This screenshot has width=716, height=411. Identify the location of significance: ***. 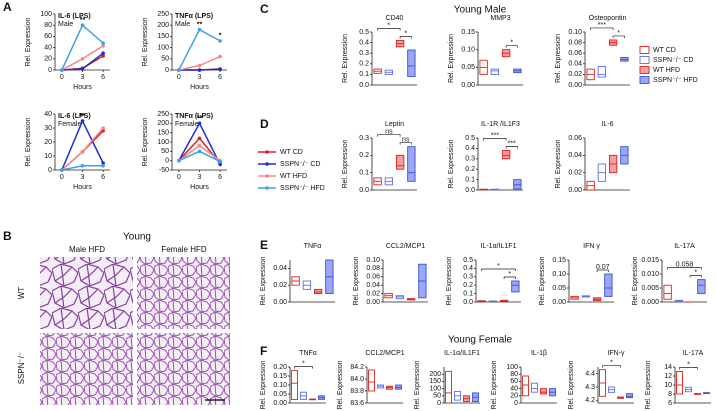
(495, 135).